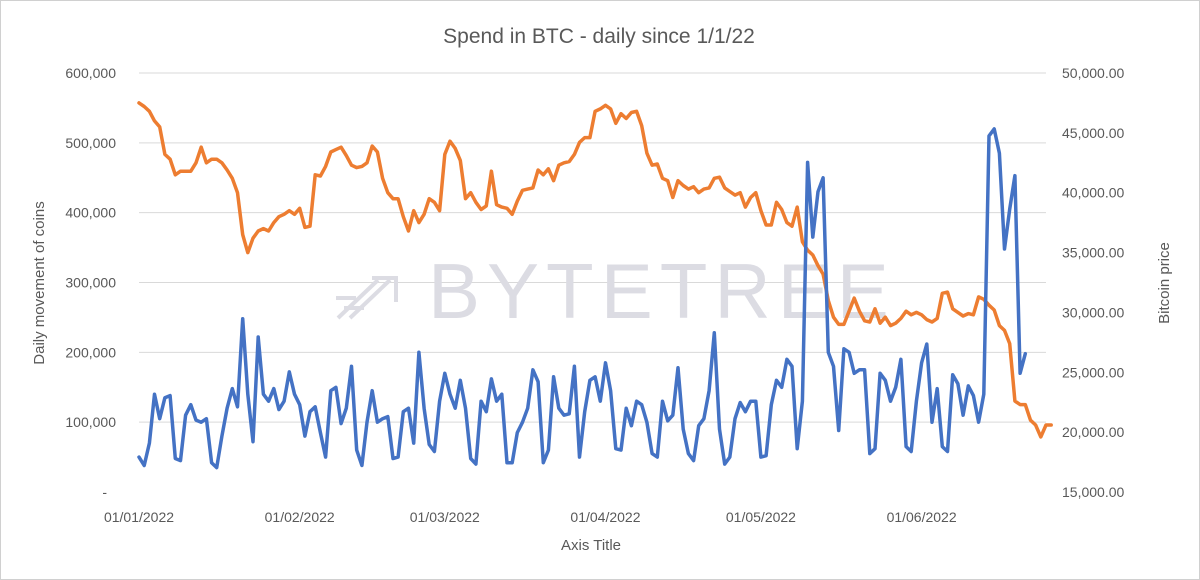  What do you see at coordinates (761, 517) in the screenshot?
I see `x-tick-label: 01/05/2022` at bounding box center [761, 517].